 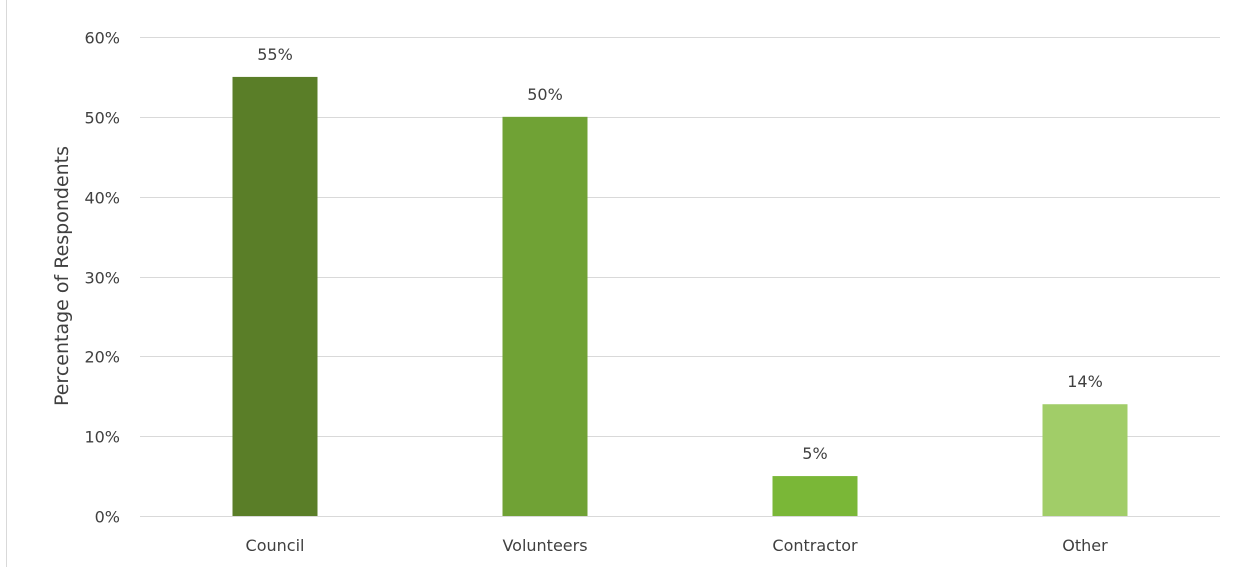 What do you see at coordinates (545, 316) in the screenshot?
I see `bar-volunteers` at bounding box center [545, 316].